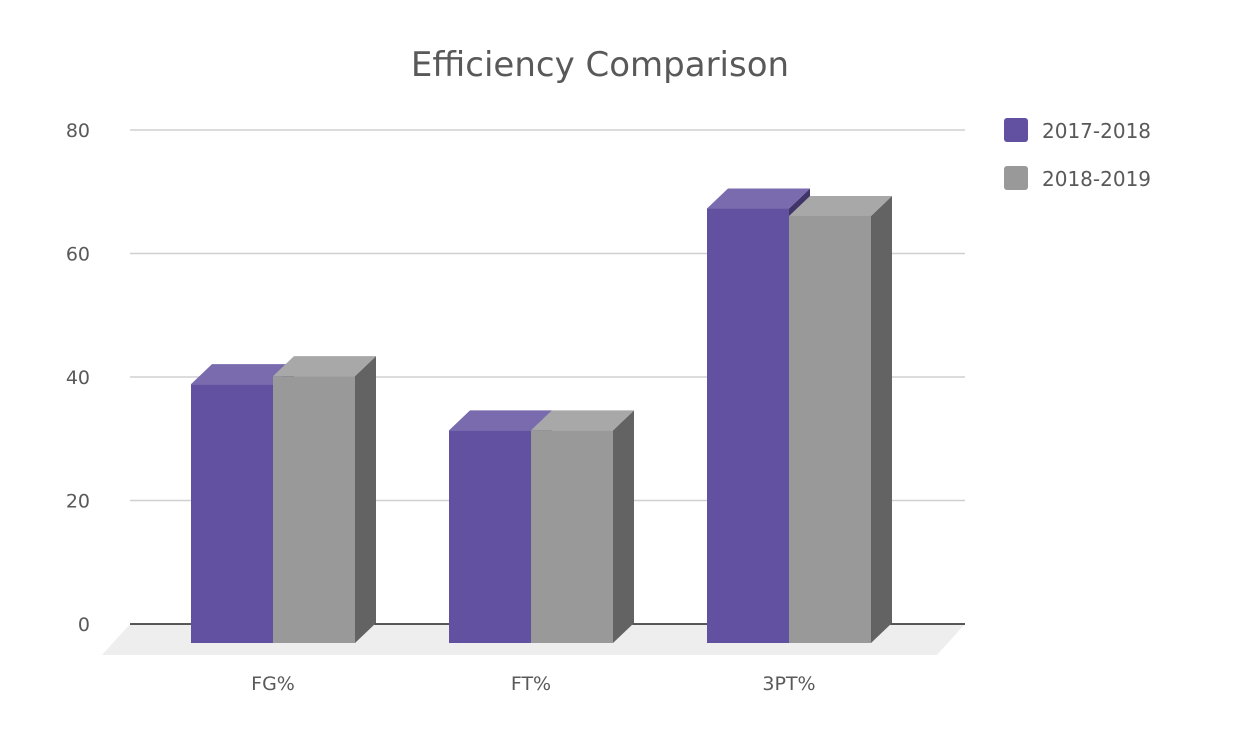 The height and width of the screenshot is (746, 1256). Describe the element at coordinates (78, 131) in the screenshot. I see `y-tick-label: 80` at that location.